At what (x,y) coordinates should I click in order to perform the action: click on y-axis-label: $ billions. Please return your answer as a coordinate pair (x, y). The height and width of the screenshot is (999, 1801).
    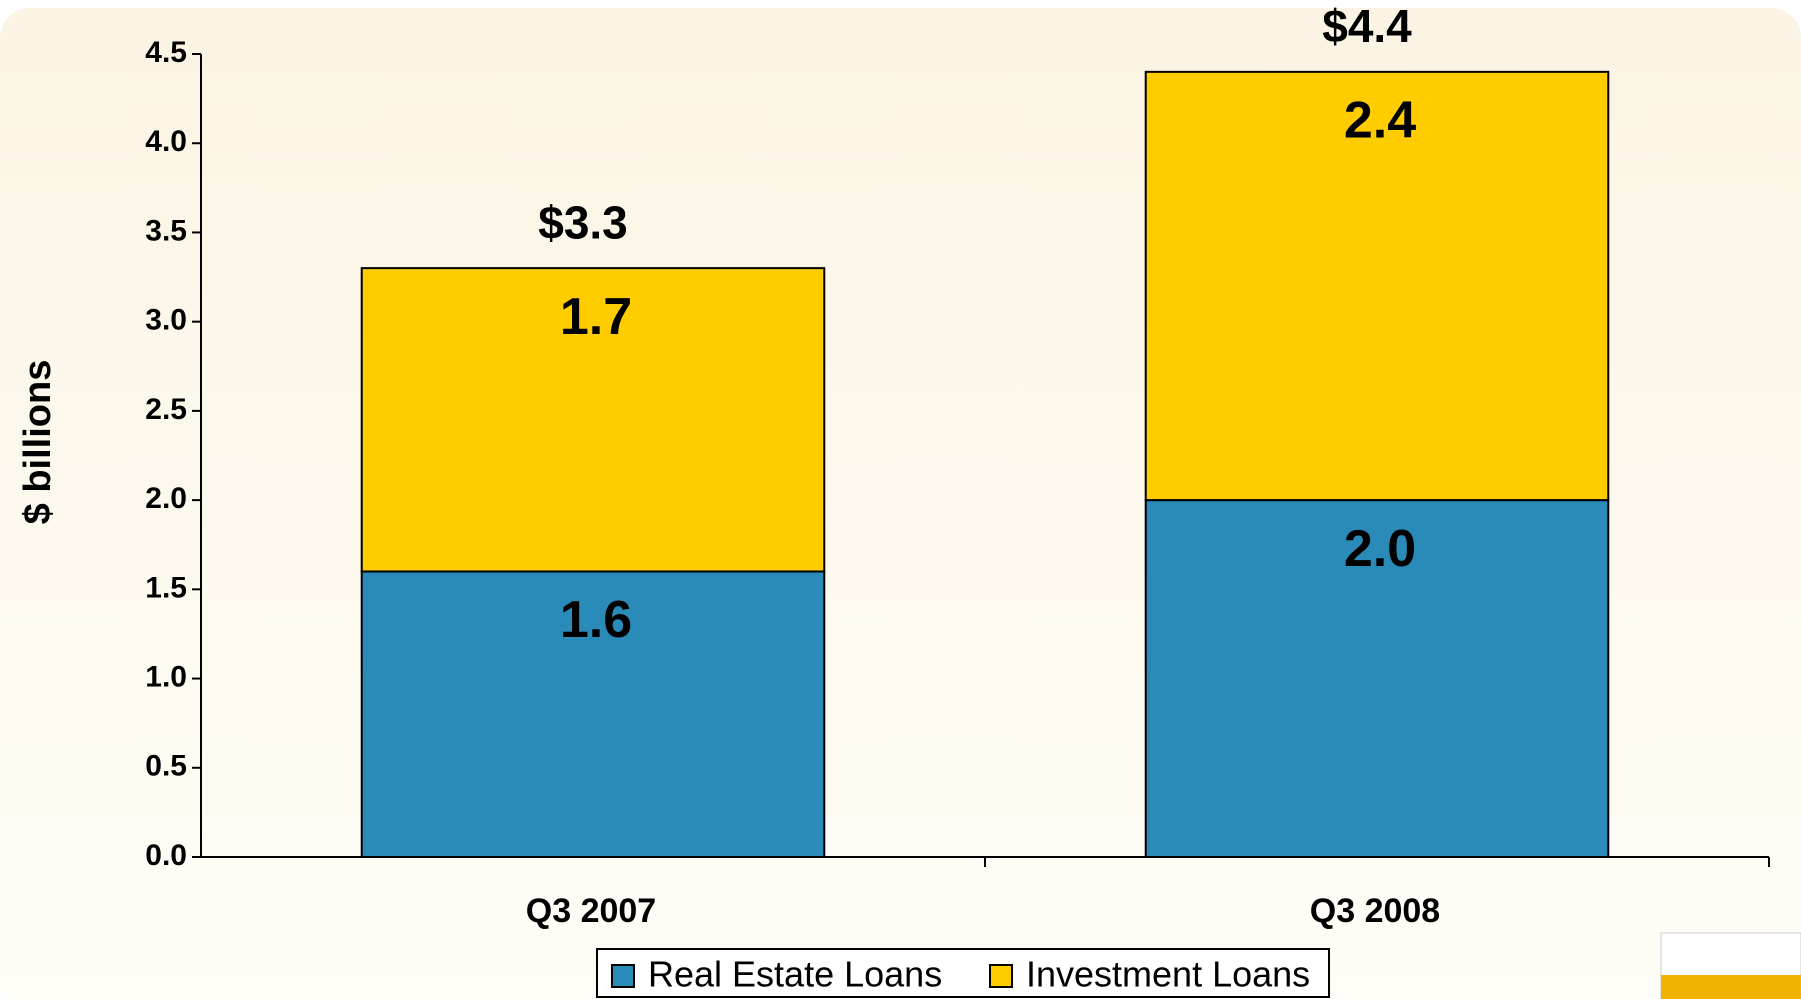
    Looking at the image, I should click on (38, 442).